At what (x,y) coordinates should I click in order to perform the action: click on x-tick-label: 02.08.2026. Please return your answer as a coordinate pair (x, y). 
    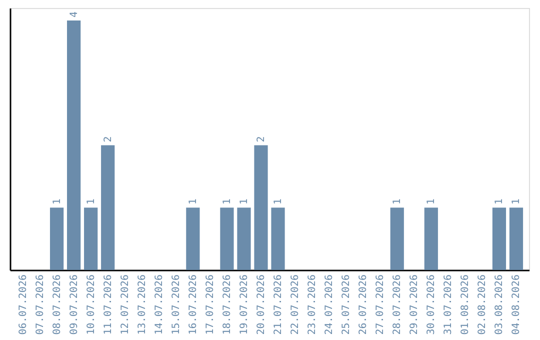
    Looking at the image, I should click on (482, 304).